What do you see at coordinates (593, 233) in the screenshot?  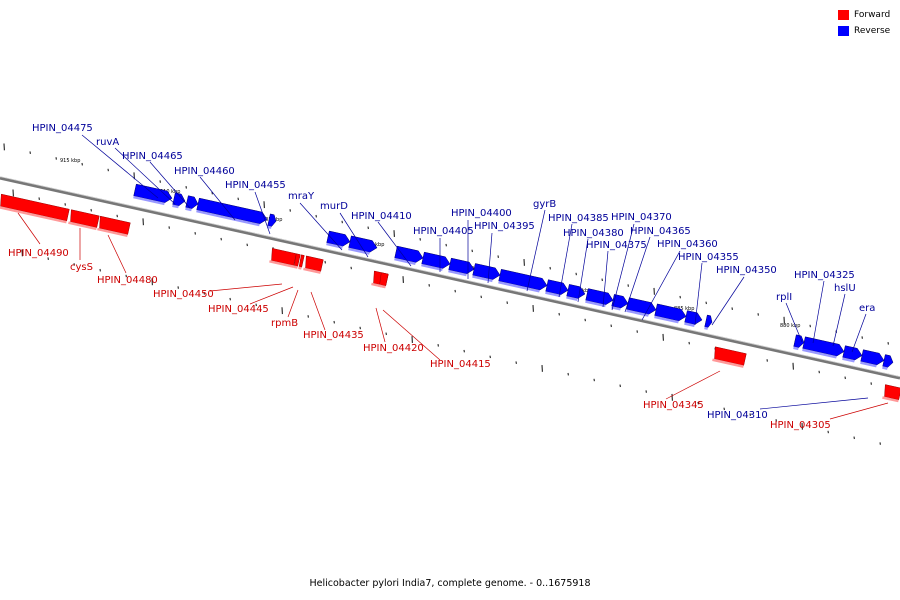 I see `gene-label-hpin-04380: HPIN_04380` at bounding box center [593, 233].